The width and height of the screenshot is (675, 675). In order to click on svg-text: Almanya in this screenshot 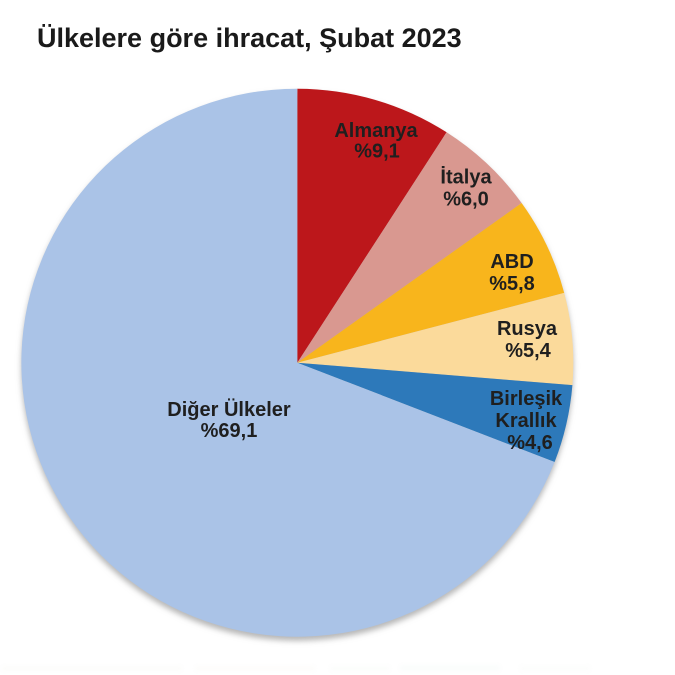, I will do `click(376, 131)`.